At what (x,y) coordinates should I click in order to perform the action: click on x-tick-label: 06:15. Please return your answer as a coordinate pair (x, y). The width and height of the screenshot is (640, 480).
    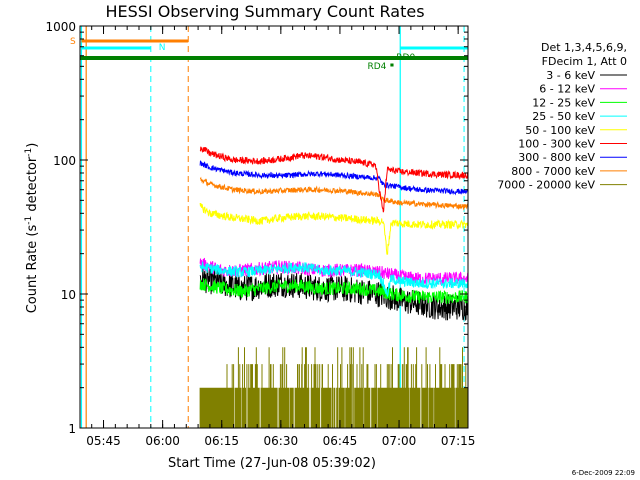
    Looking at the image, I should click on (221, 441).